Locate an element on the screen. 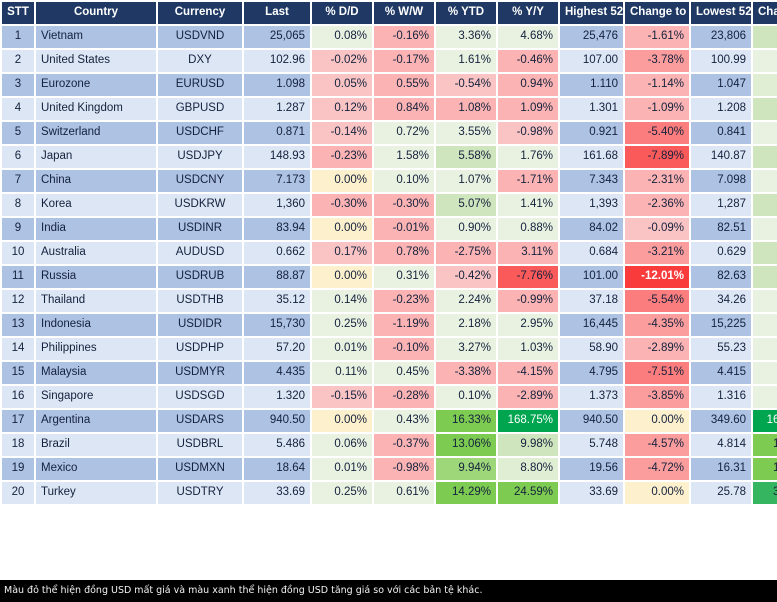  cell-change-to-h52w: -1.61% is located at coordinates (657, 37).